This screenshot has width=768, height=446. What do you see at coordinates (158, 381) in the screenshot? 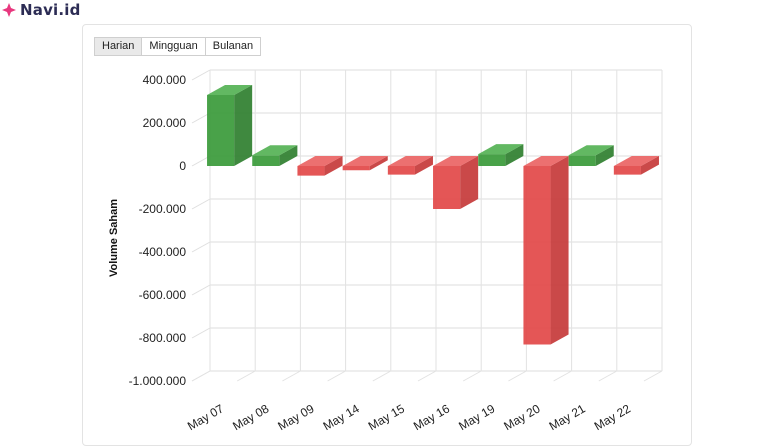
I see `y-tick-label: -1.000.000` at bounding box center [158, 381].